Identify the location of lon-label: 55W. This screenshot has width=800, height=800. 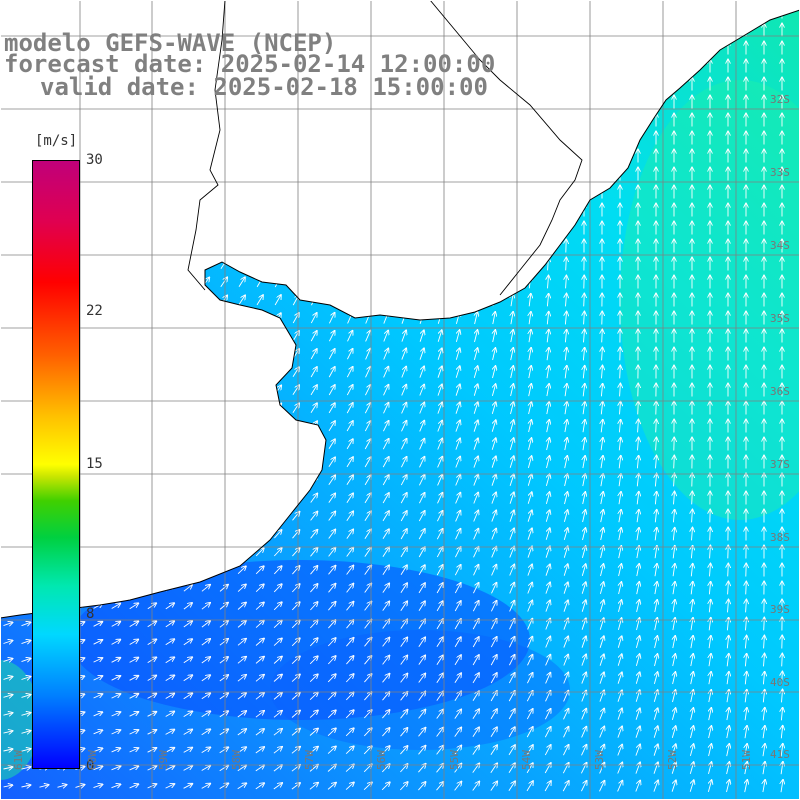
(454, 760).